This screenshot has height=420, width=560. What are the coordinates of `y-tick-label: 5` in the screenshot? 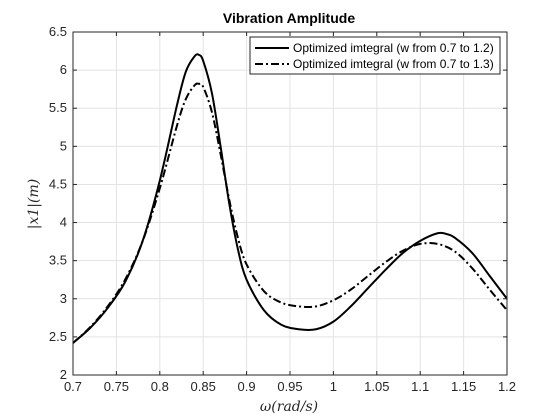 It's located at (63, 145).